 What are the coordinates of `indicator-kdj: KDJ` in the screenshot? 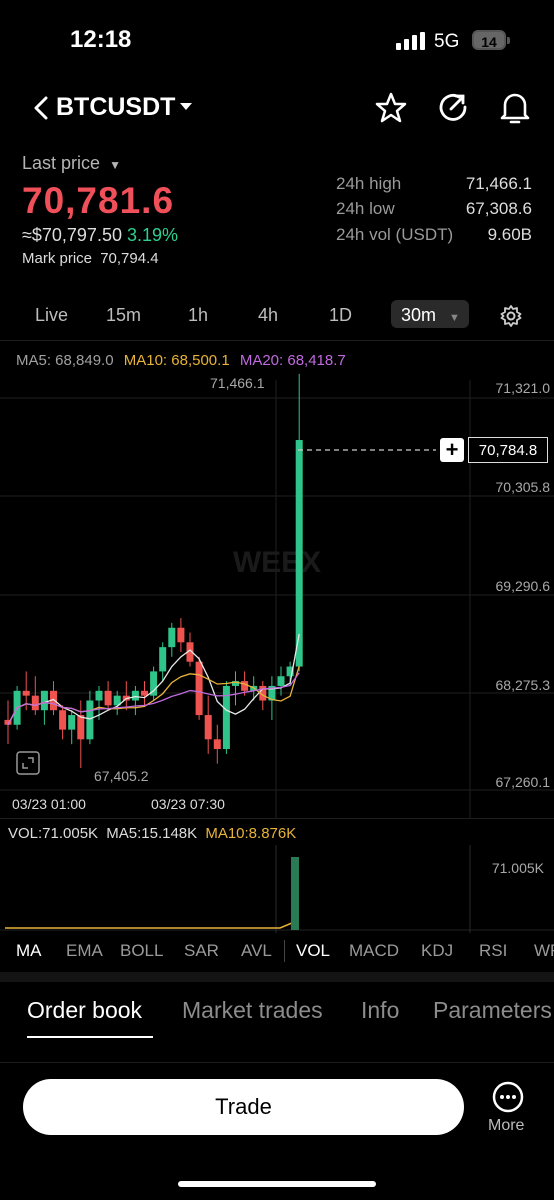 It's located at (437, 950).